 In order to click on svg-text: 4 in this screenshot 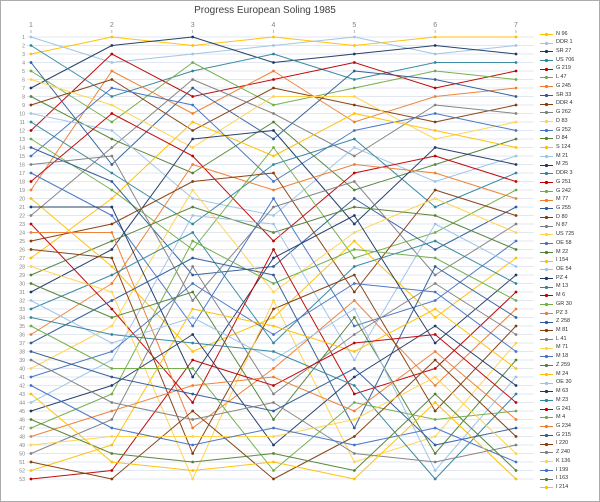, I will do `click(23, 63)`.